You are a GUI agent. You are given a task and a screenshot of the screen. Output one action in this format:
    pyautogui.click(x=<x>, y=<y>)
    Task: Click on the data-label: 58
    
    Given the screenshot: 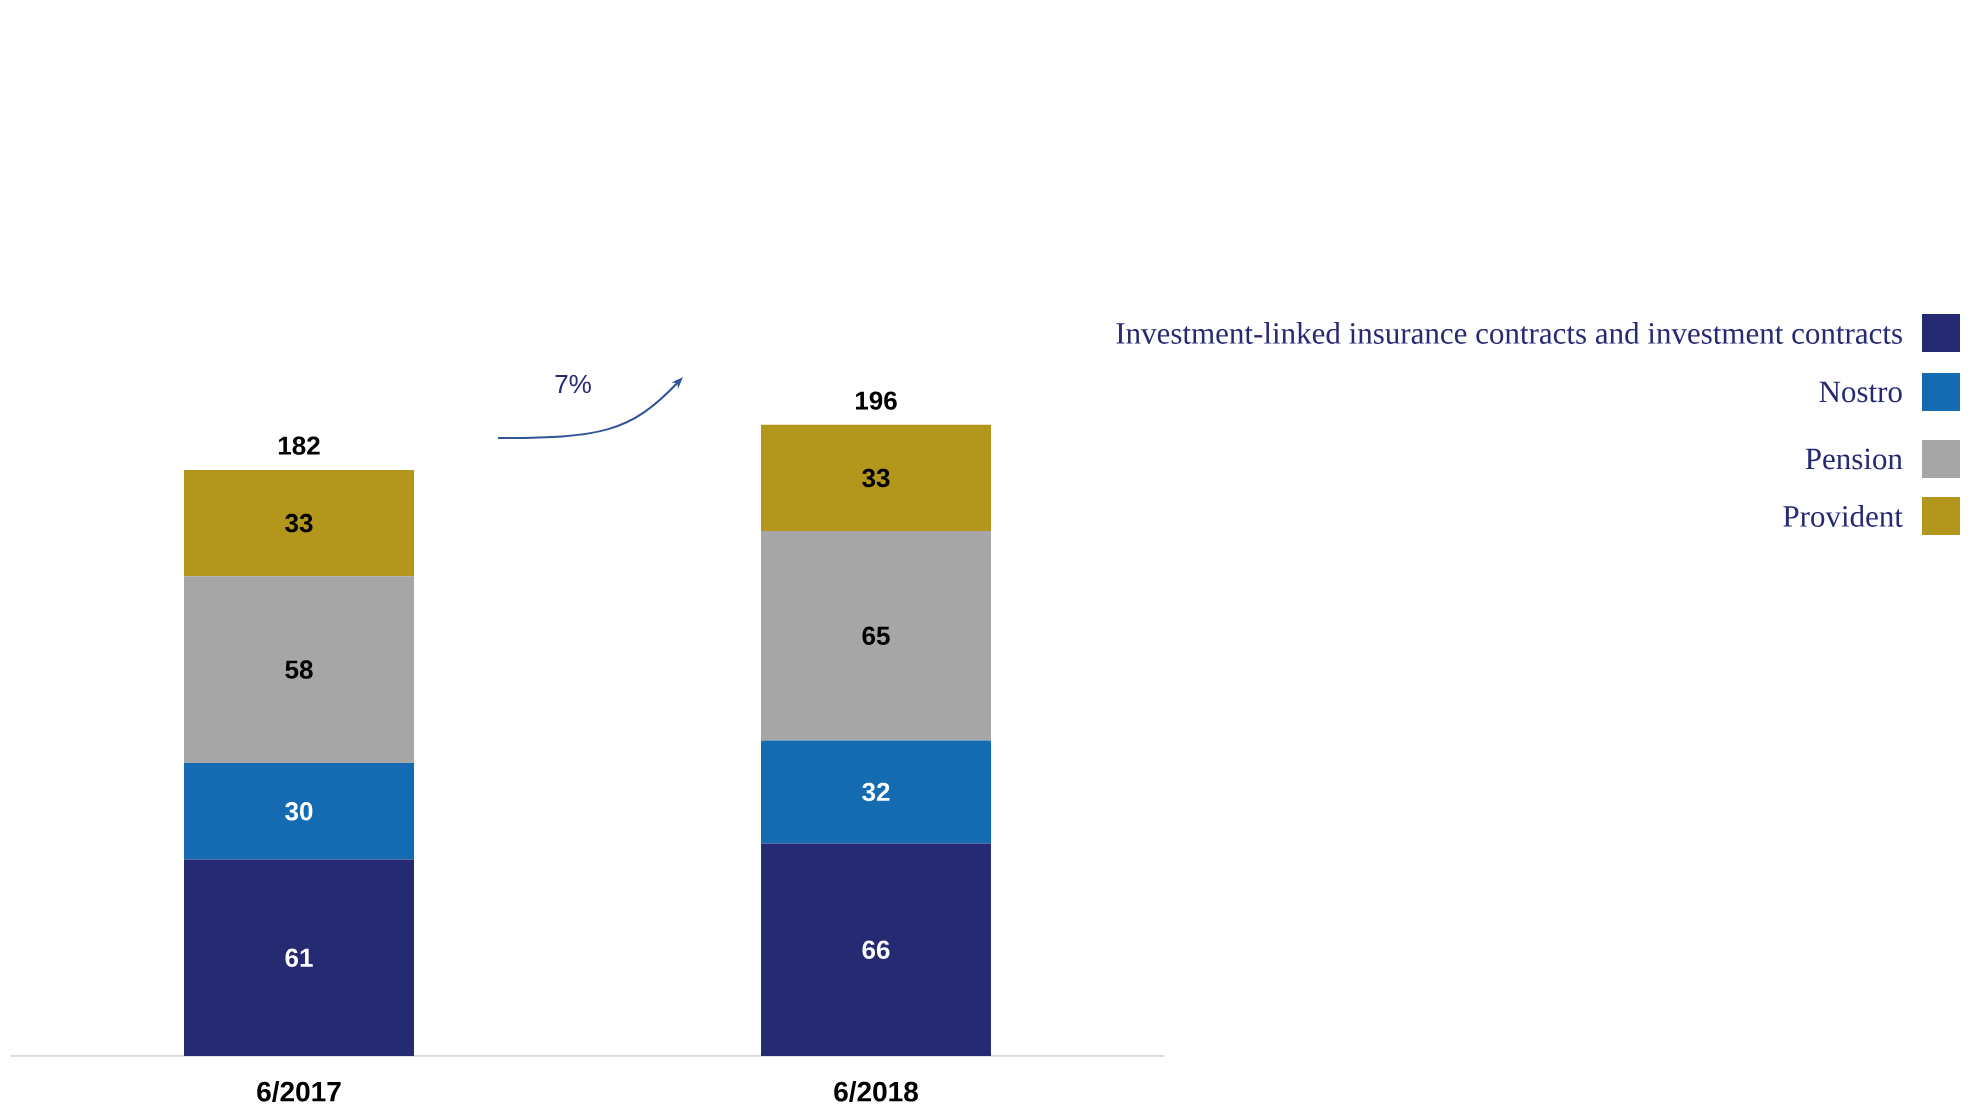 What is the action you would take?
    pyautogui.click(x=299, y=669)
    